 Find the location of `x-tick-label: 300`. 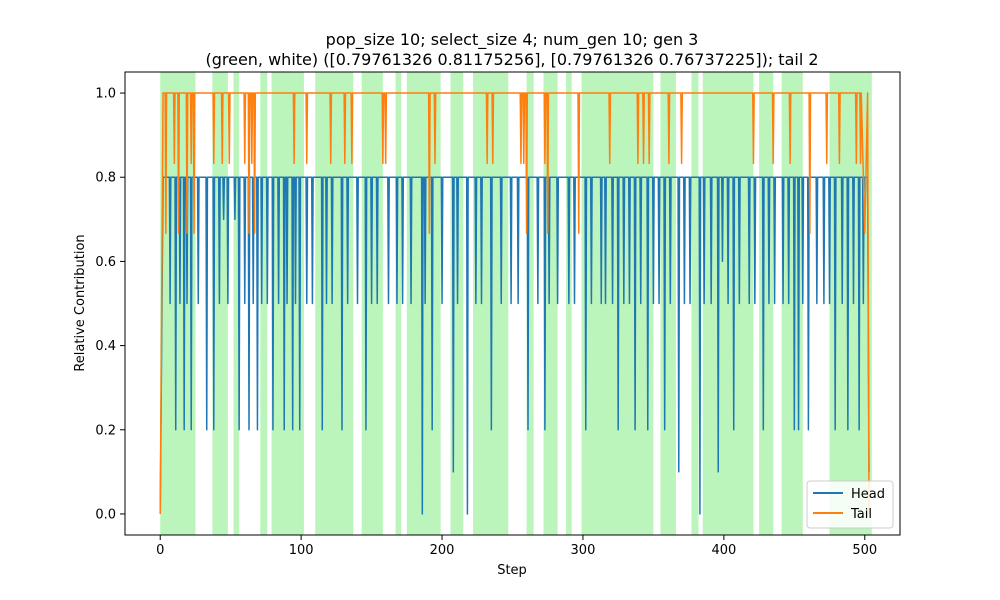

x-tick-label: 300 is located at coordinates (583, 550).